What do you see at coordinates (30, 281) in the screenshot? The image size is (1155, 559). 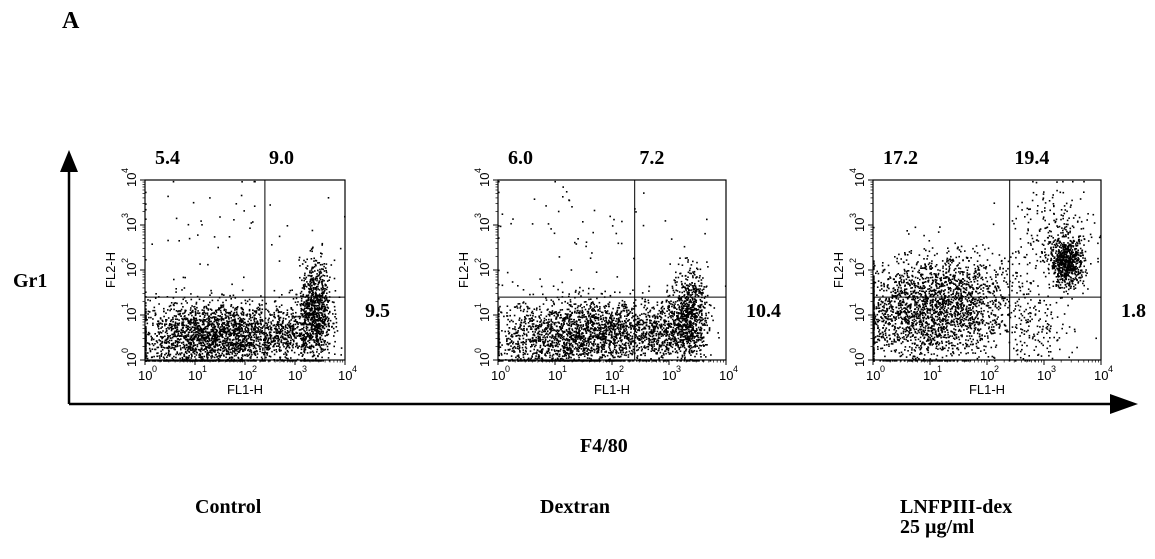 I see `y-axis-title: Gr1` at bounding box center [30, 281].